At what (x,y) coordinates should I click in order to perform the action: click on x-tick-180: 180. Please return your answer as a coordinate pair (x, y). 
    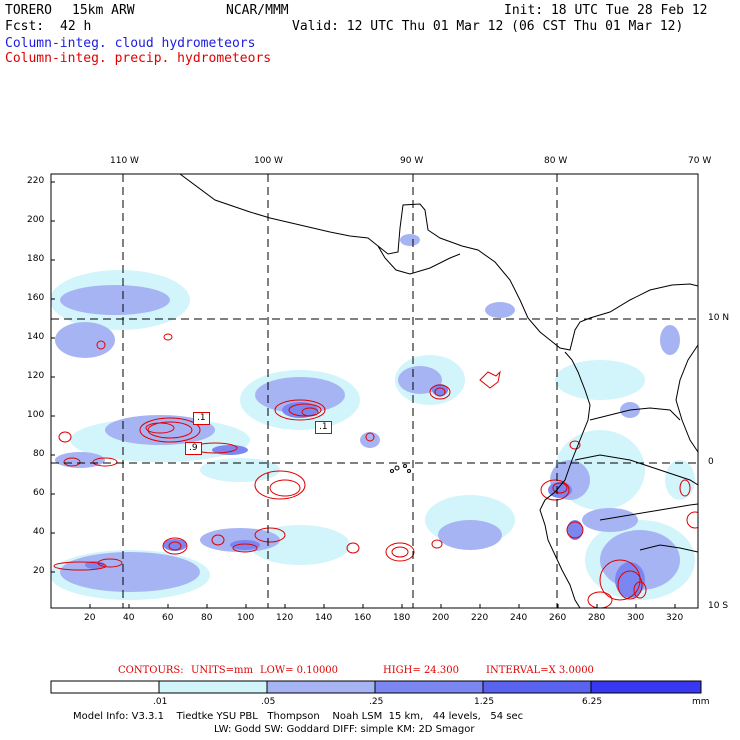
    Looking at the image, I should click on (402, 618).